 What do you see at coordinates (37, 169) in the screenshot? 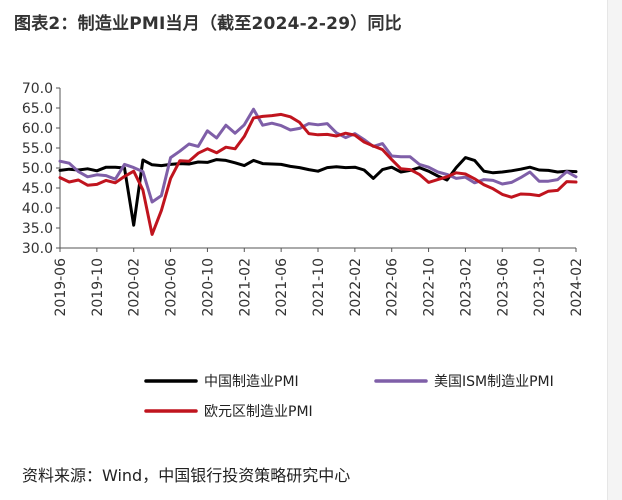
I see `y-tick-label: 50.0` at bounding box center [37, 169].